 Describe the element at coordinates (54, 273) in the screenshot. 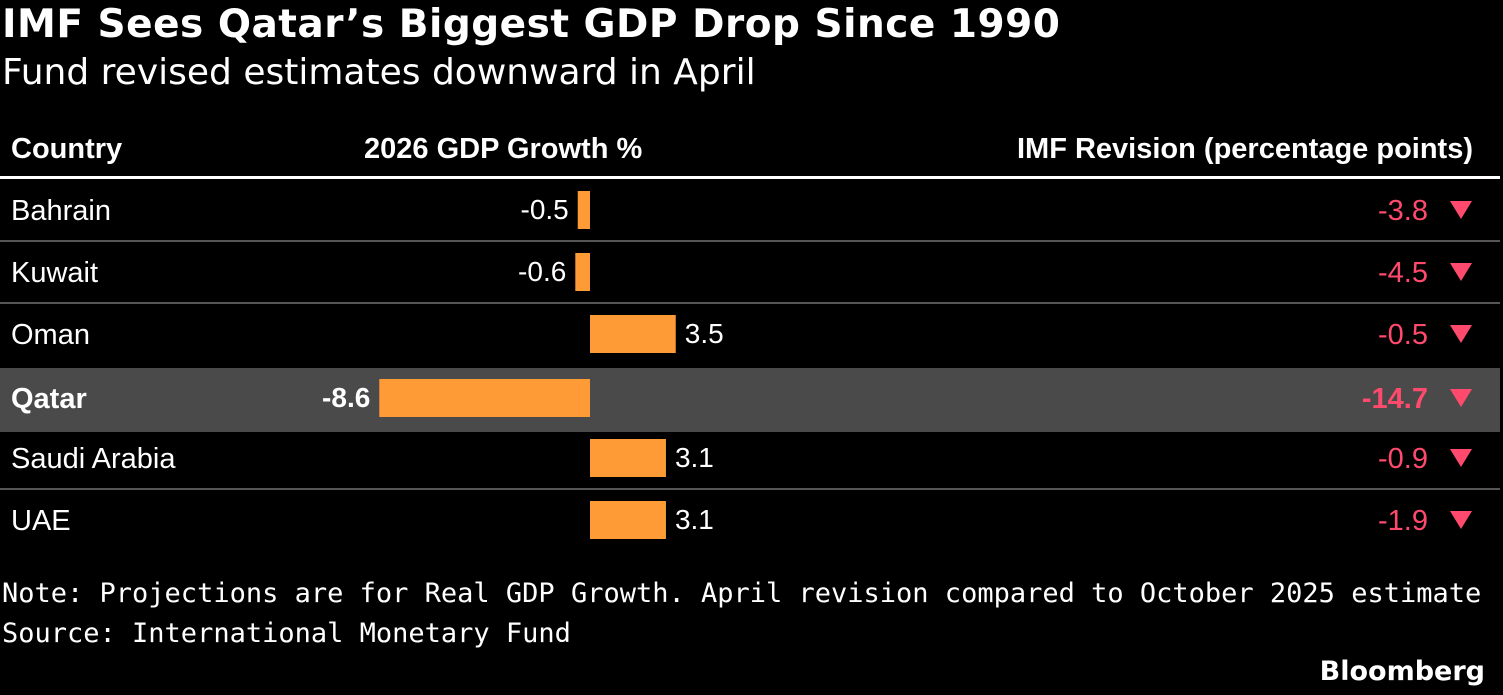

I see `country-label: Kuwait` at that location.